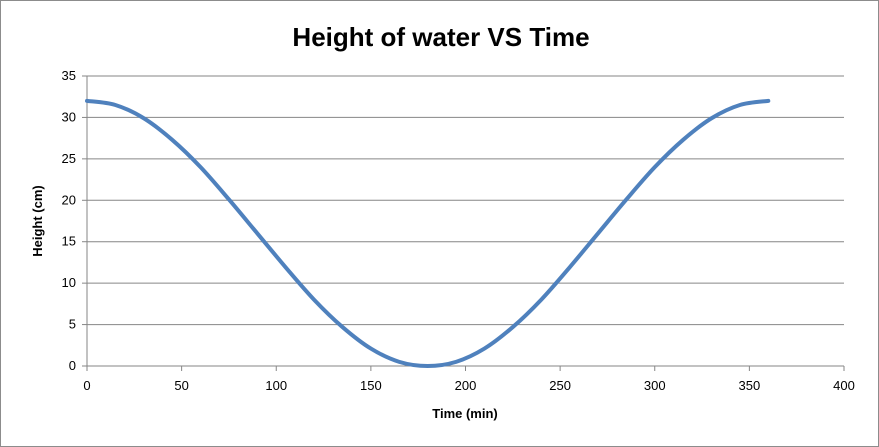  Describe the element at coordinates (465, 413) in the screenshot. I see `x-axis-label: Time (min)` at that location.